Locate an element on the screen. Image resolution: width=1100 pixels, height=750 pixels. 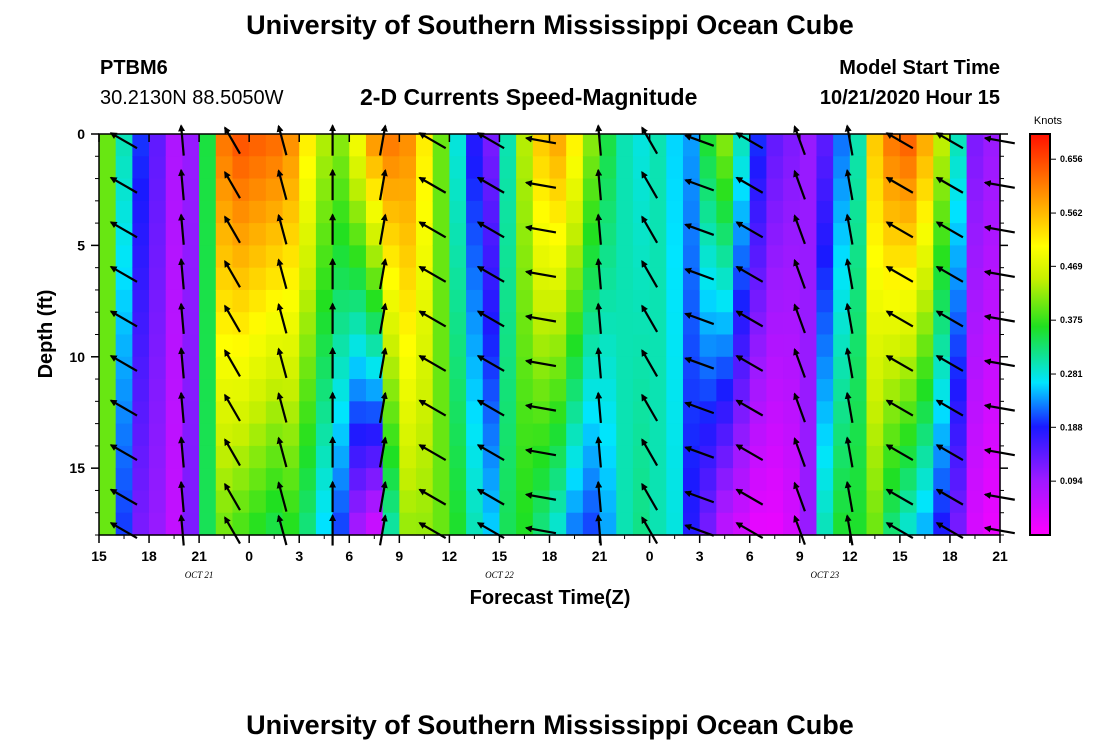
colorbar-tick-label: 0.281 is located at coordinates (1071, 374).